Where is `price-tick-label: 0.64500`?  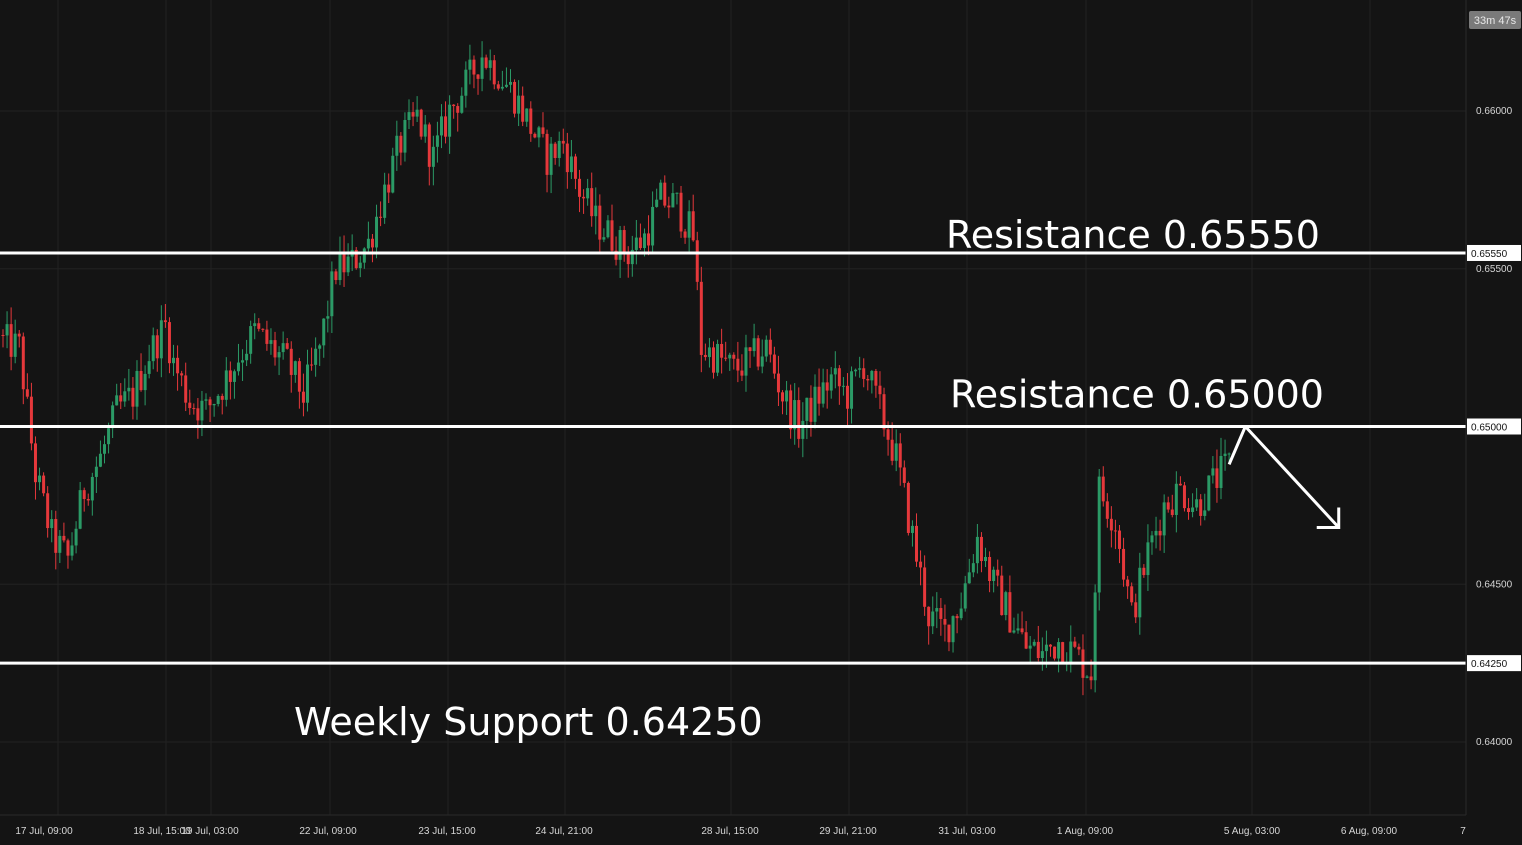 price-tick-label: 0.64500 is located at coordinates (1494, 584).